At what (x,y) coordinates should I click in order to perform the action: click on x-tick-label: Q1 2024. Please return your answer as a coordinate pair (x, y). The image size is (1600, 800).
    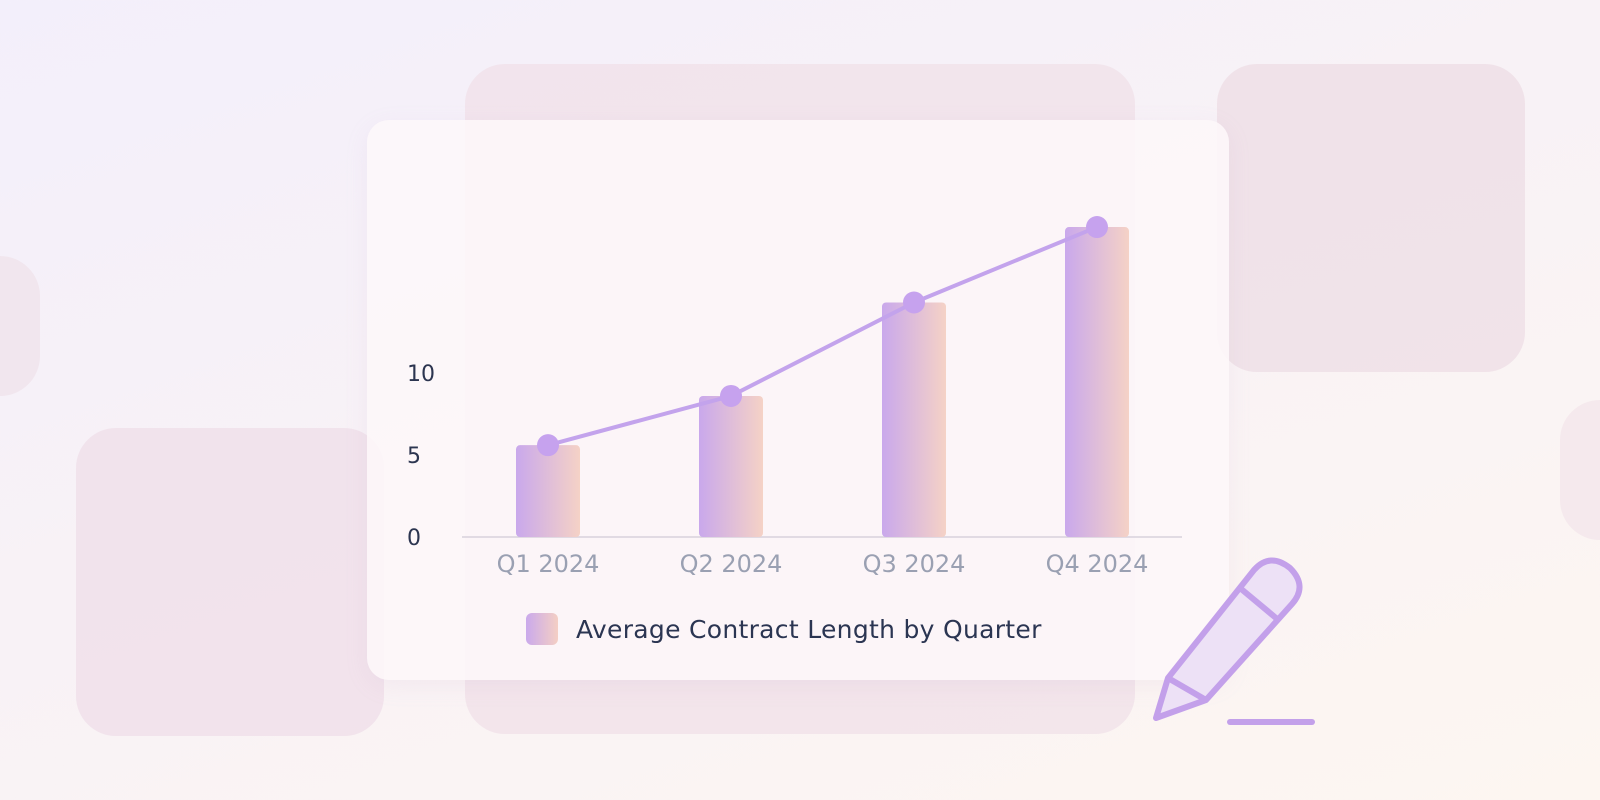
    Looking at the image, I should click on (548, 564).